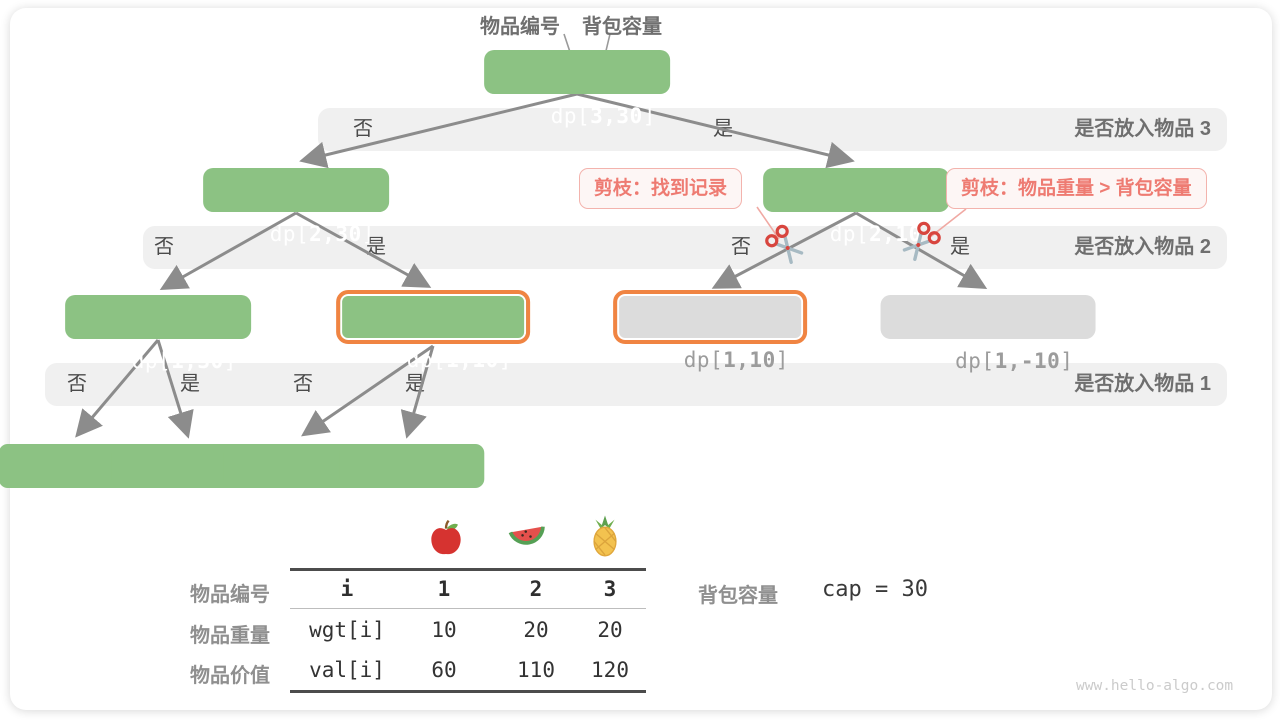 The image size is (1280, 720). Describe the element at coordinates (444, 630) in the screenshot. I see `table-cell: 10` at that location.